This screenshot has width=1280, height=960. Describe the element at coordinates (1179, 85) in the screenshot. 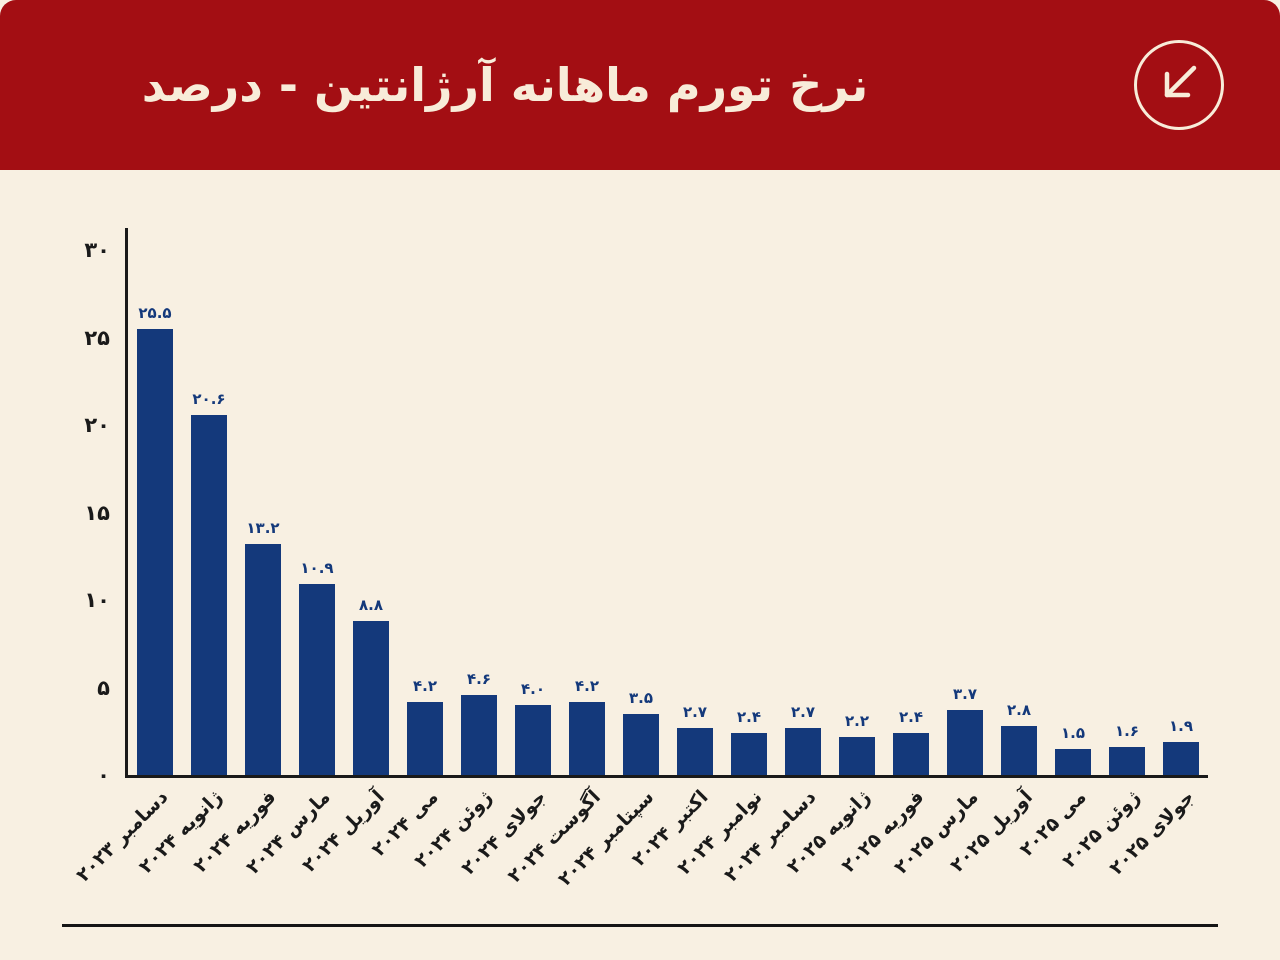

I see `arrow-down-left-icon` at that location.